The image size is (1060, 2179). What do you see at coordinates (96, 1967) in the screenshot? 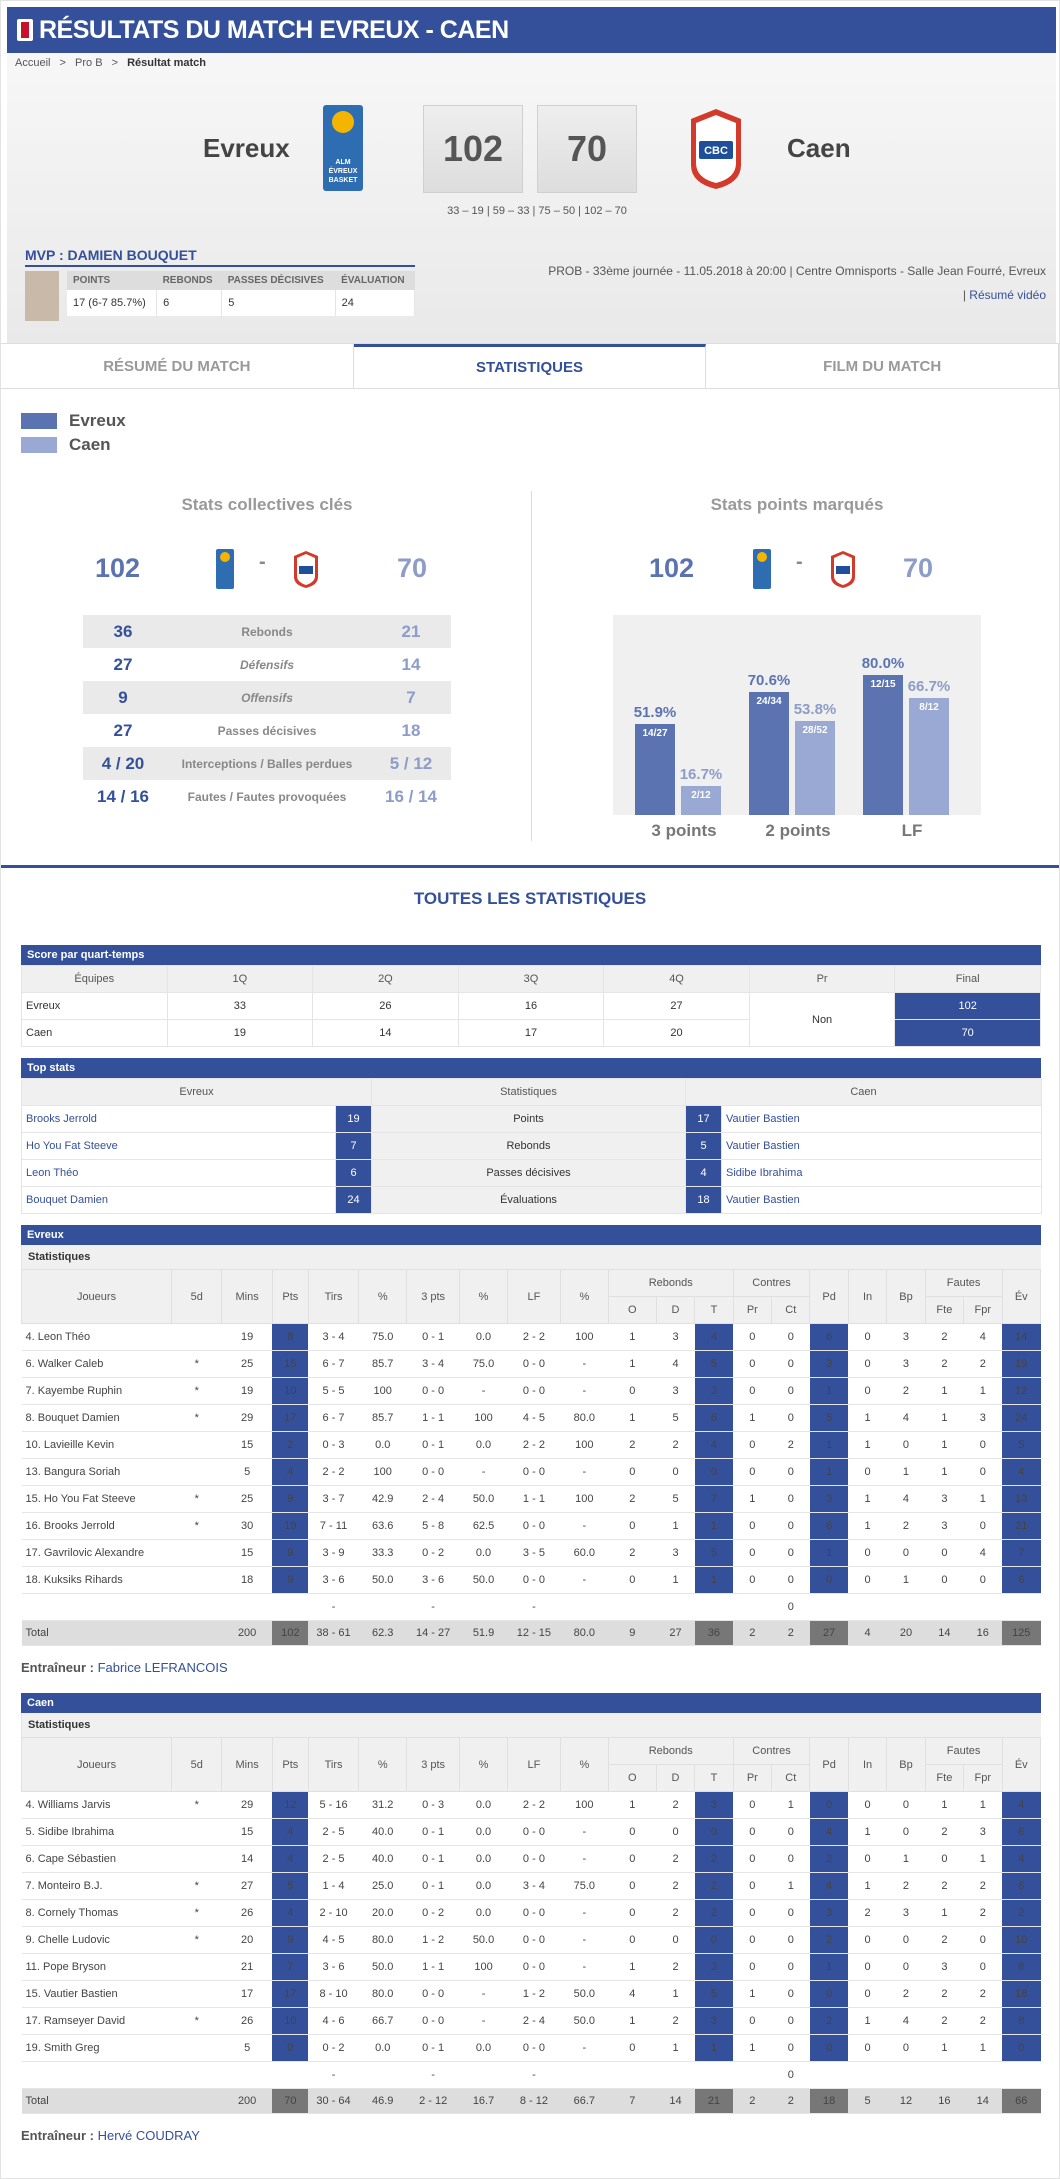
I see `player-name: 11. Pope Bryson` at bounding box center [96, 1967].